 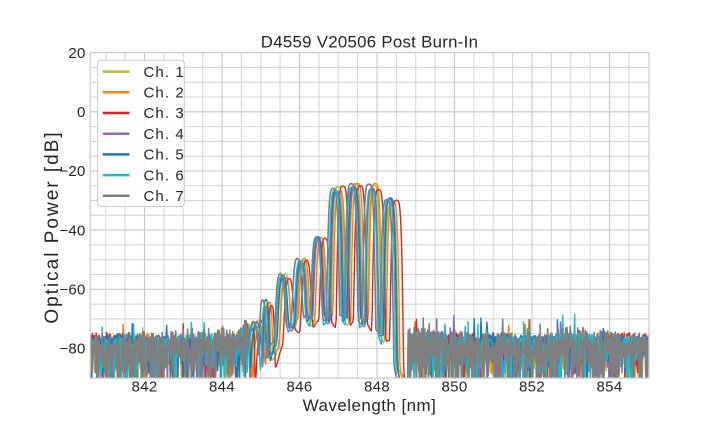 I want to click on svg-text: −60, so click(x=72, y=290).